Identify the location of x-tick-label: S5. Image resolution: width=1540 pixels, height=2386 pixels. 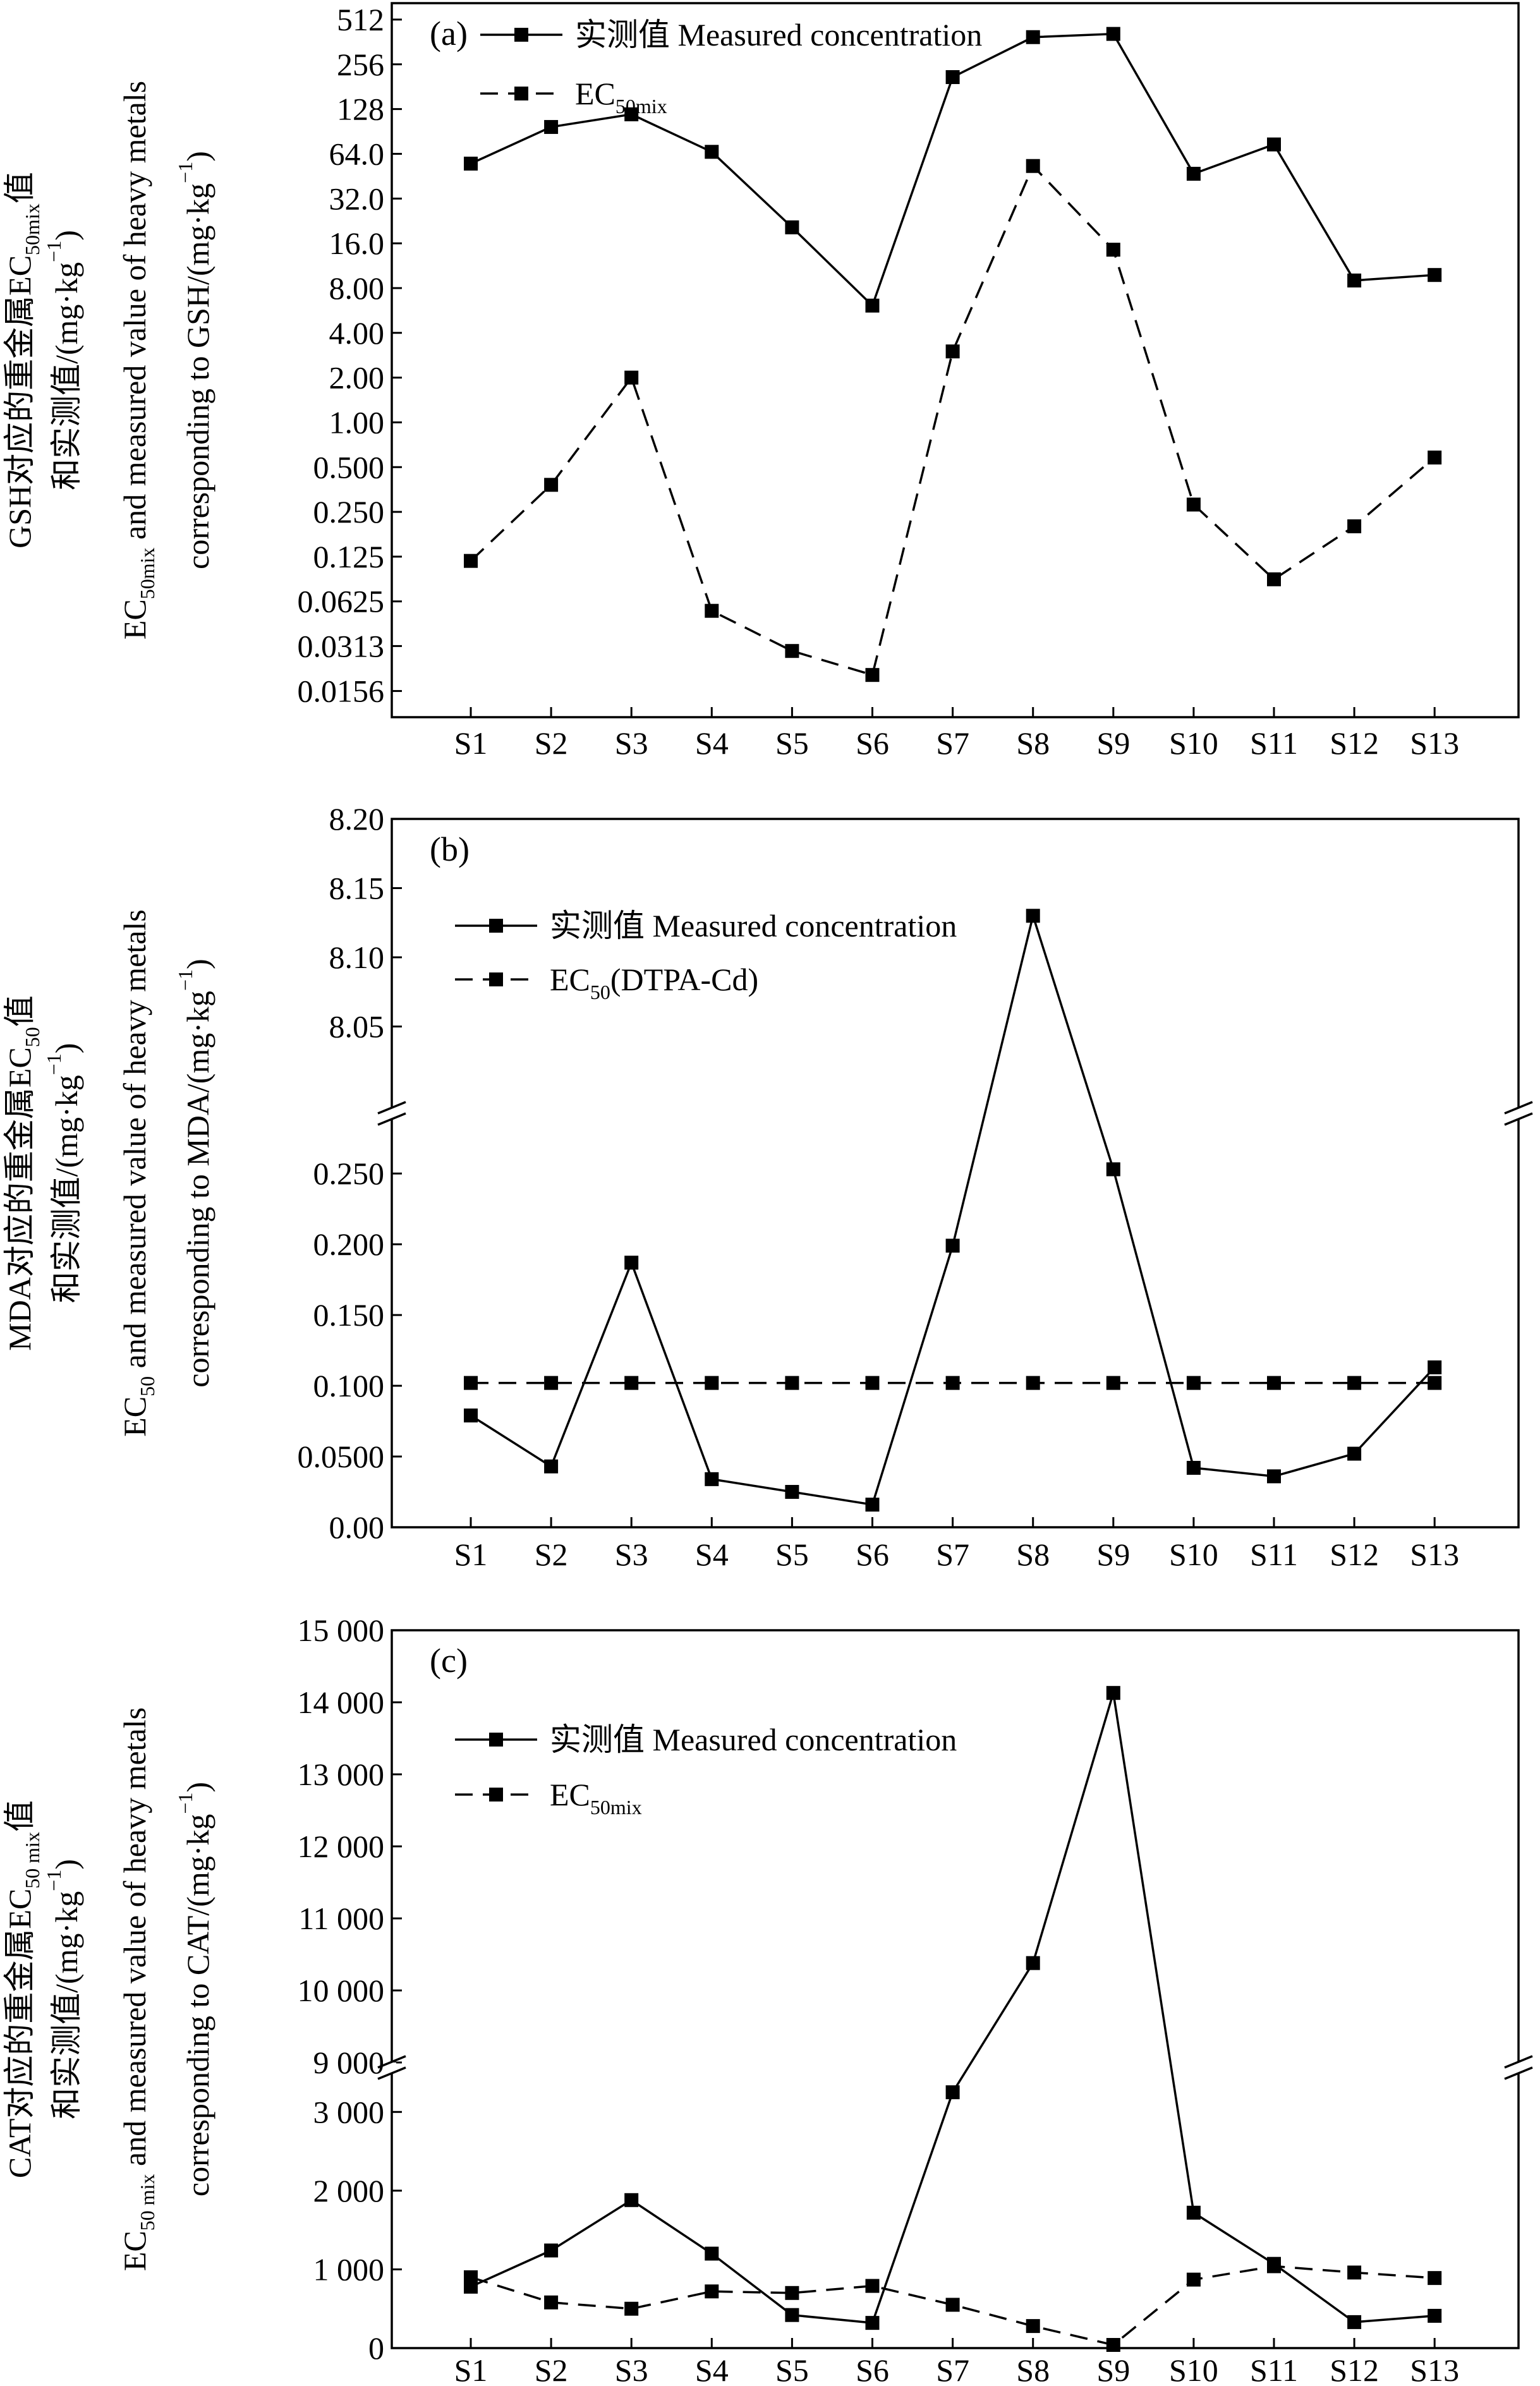
(792, 2369).